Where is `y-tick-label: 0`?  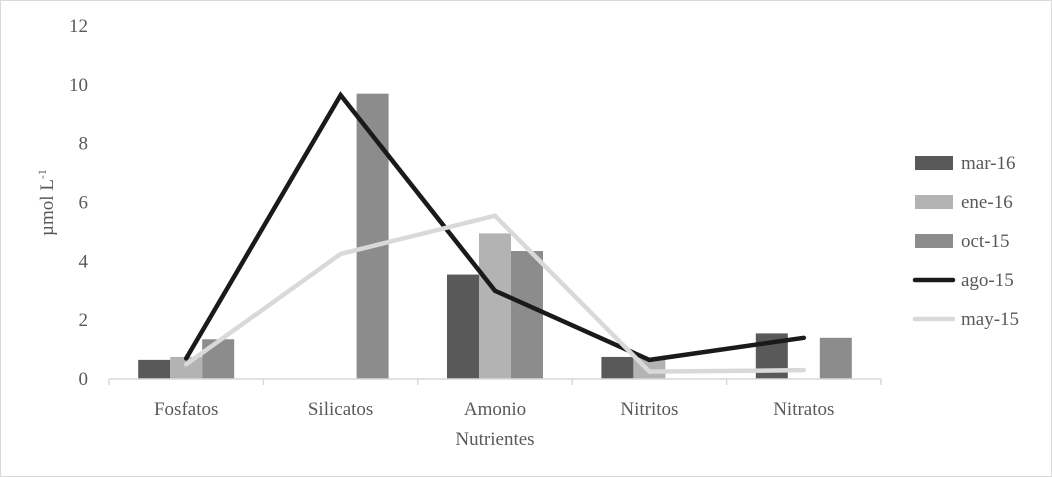 y-tick-label: 0 is located at coordinates (84, 379).